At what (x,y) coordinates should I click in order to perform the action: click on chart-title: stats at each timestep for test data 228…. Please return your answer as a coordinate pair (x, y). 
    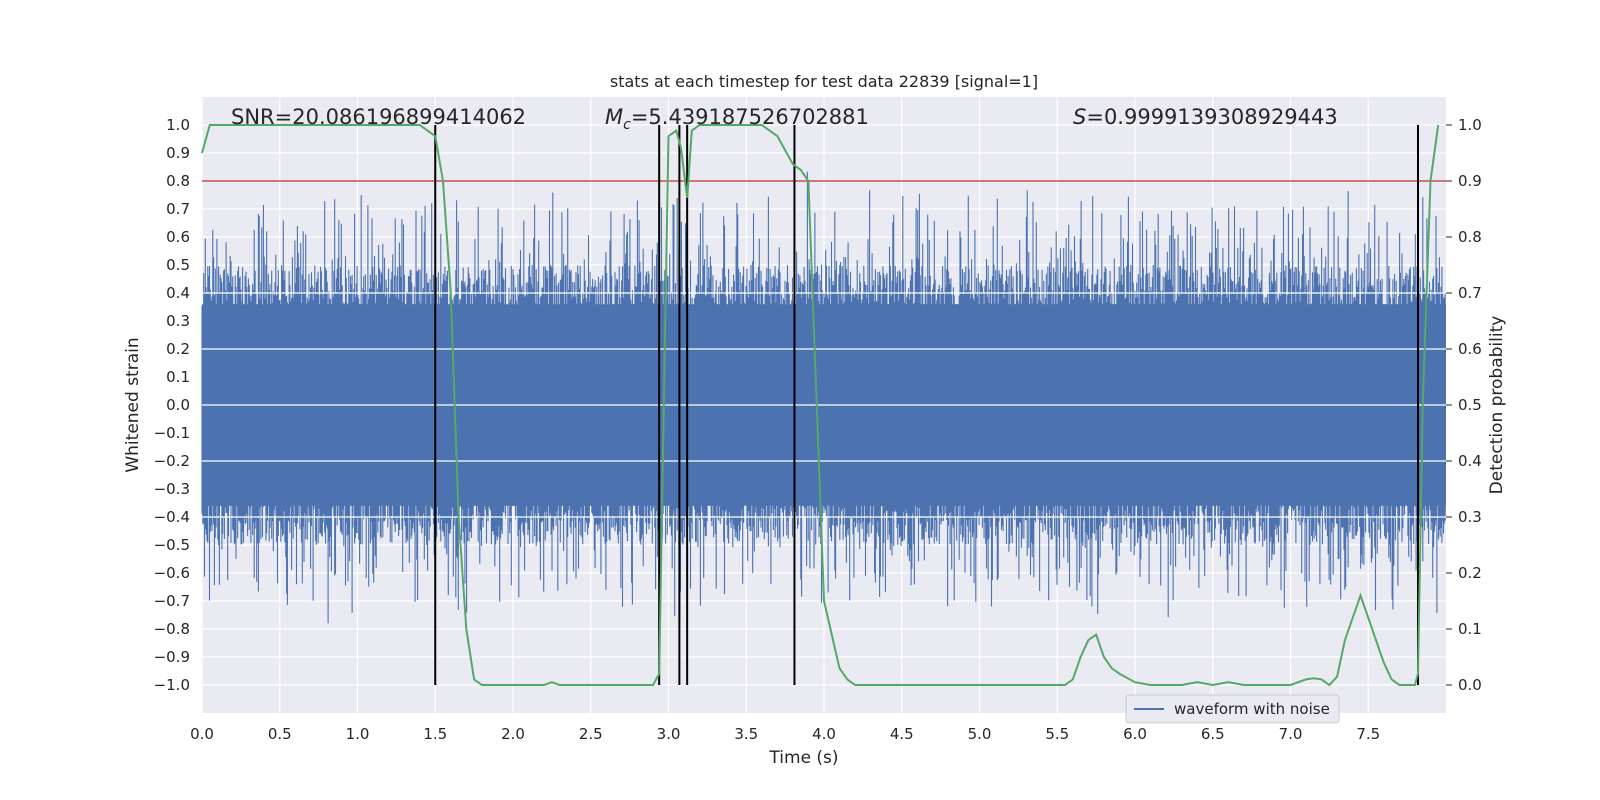
    Looking at the image, I should click on (824, 81).